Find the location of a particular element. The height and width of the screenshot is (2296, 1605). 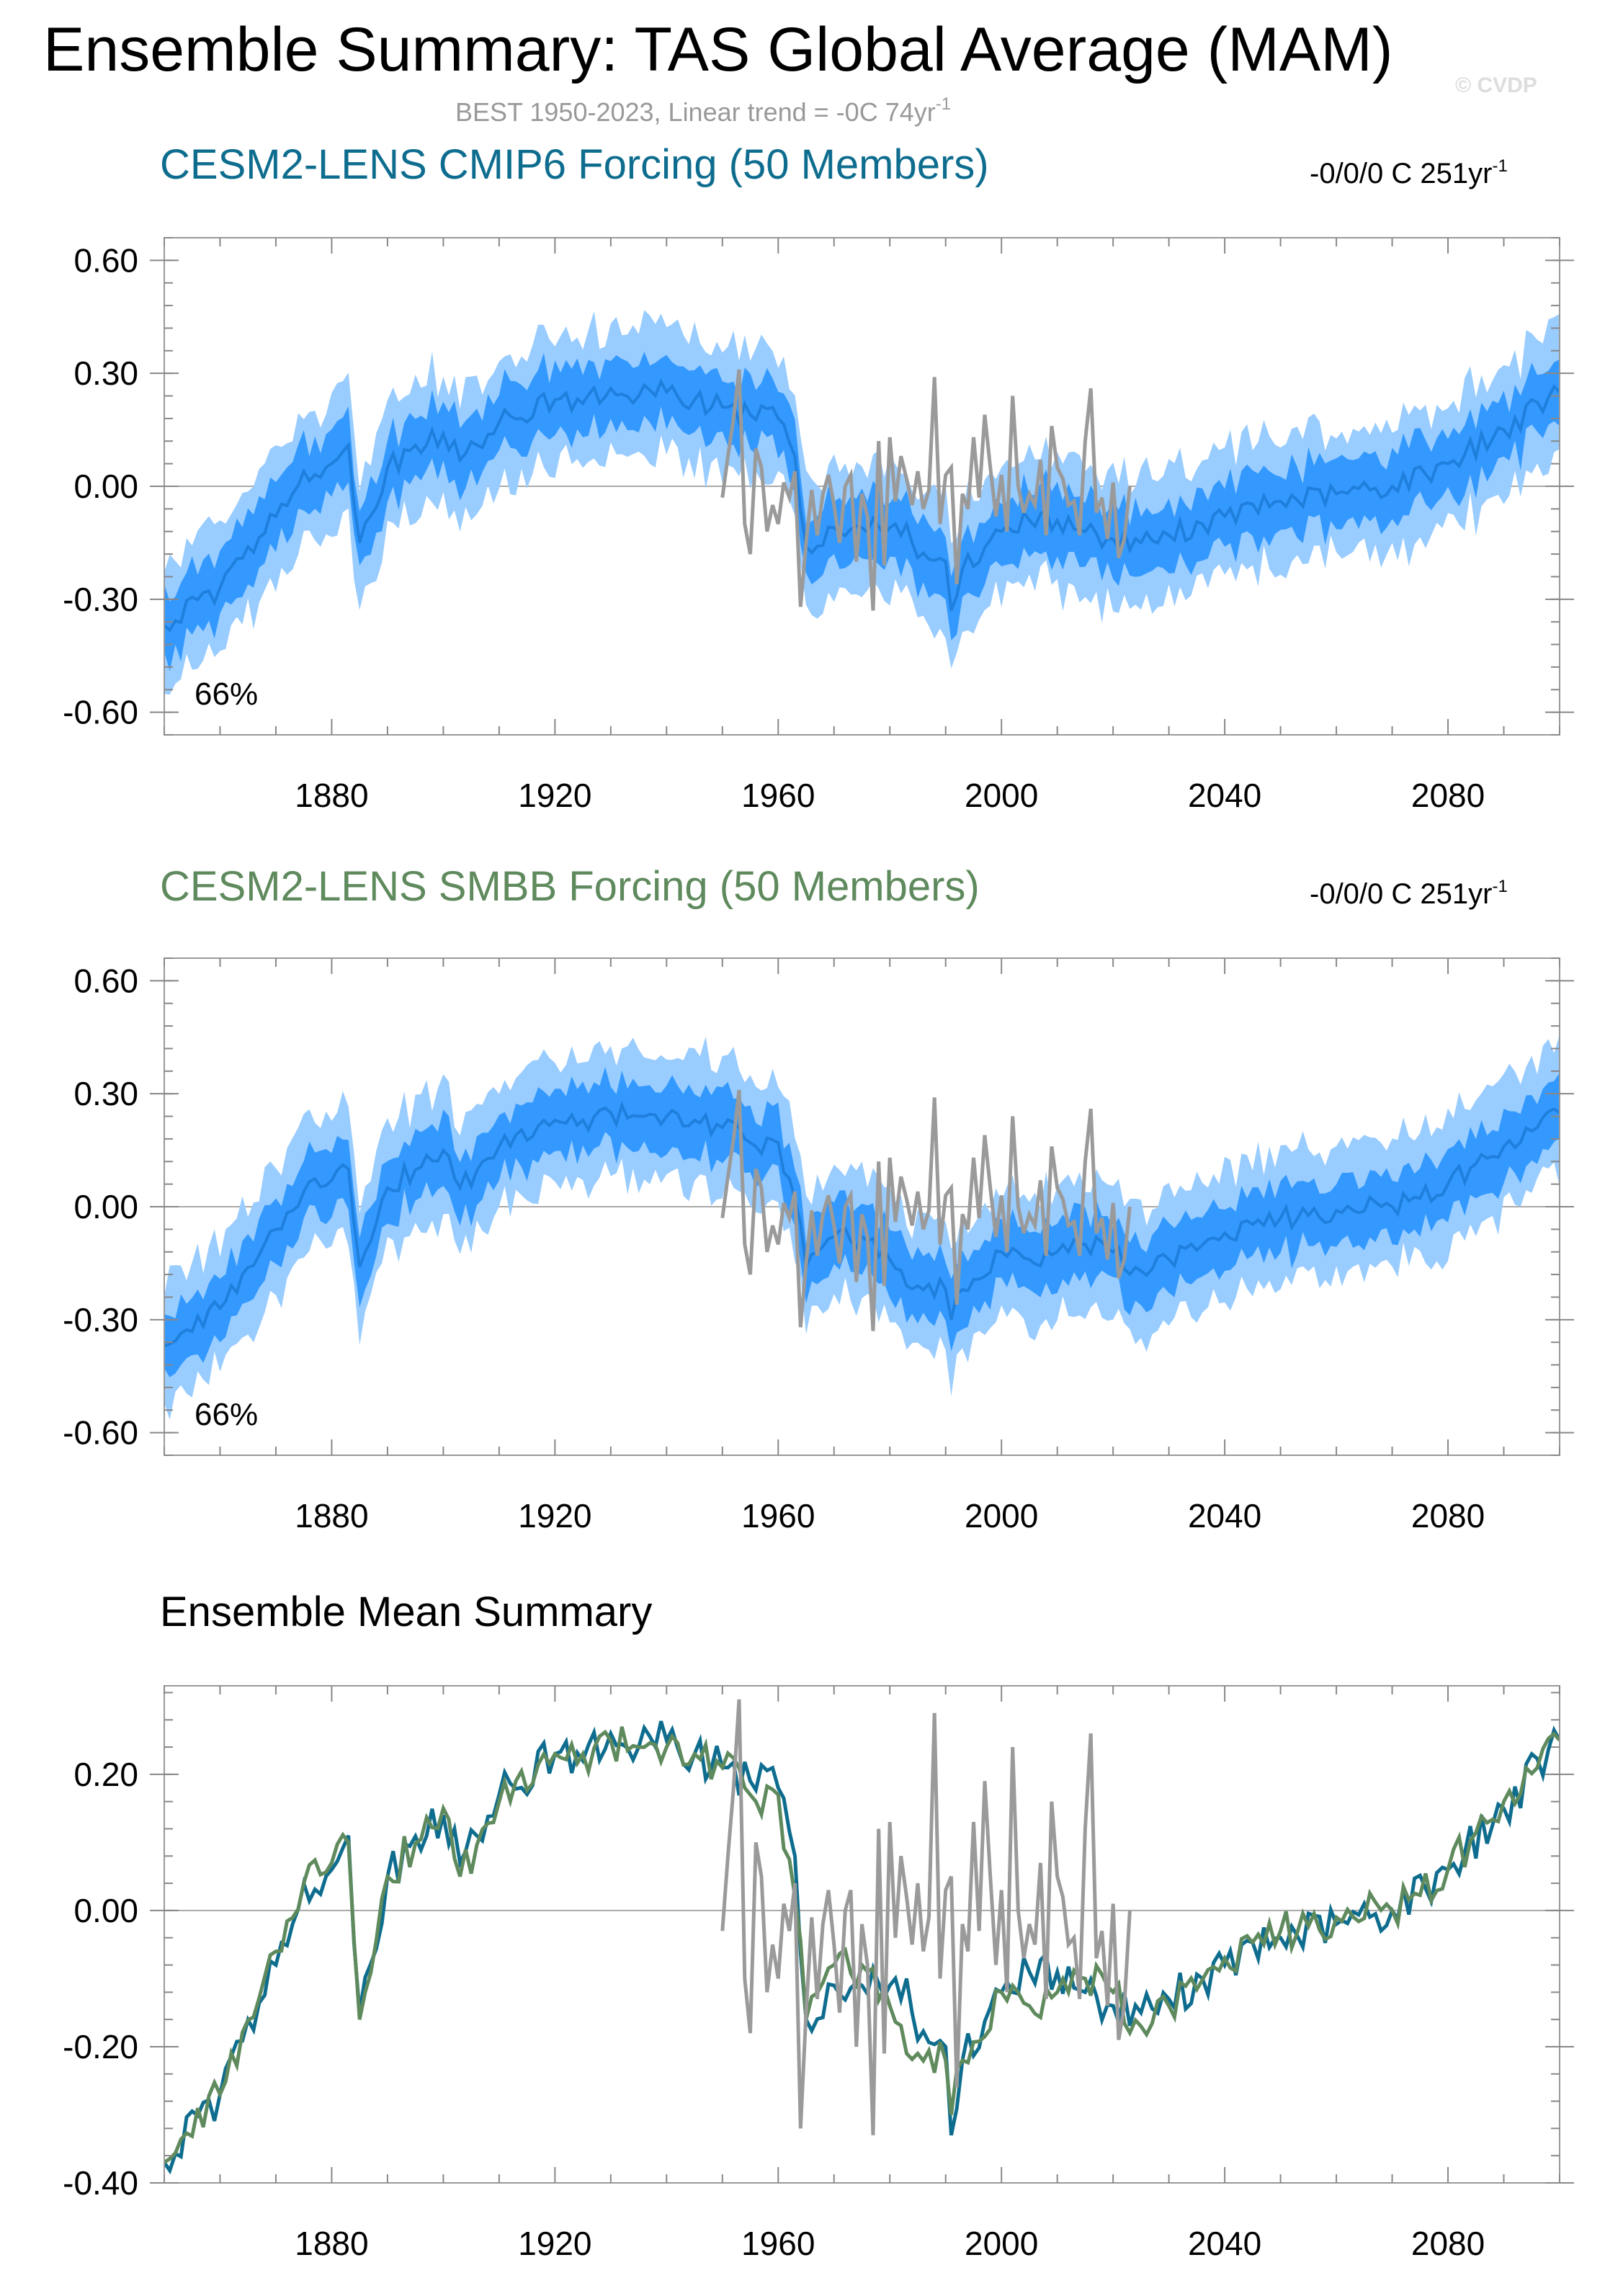

cvdp-watermark: © CVDP is located at coordinates (1496, 85).